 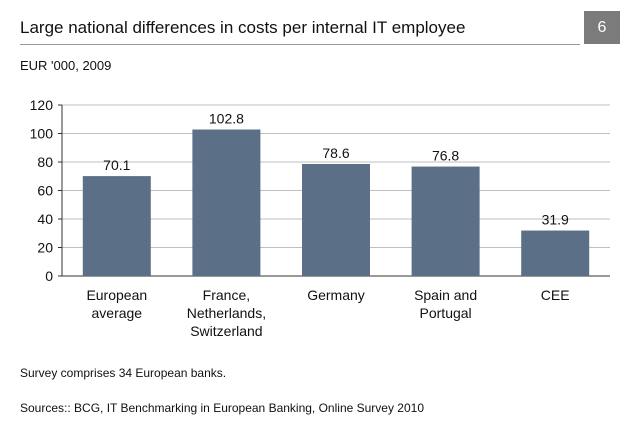 What do you see at coordinates (555, 295) in the screenshot?
I see `category-label-4-0: CEE` at bounding box center [555, 295].